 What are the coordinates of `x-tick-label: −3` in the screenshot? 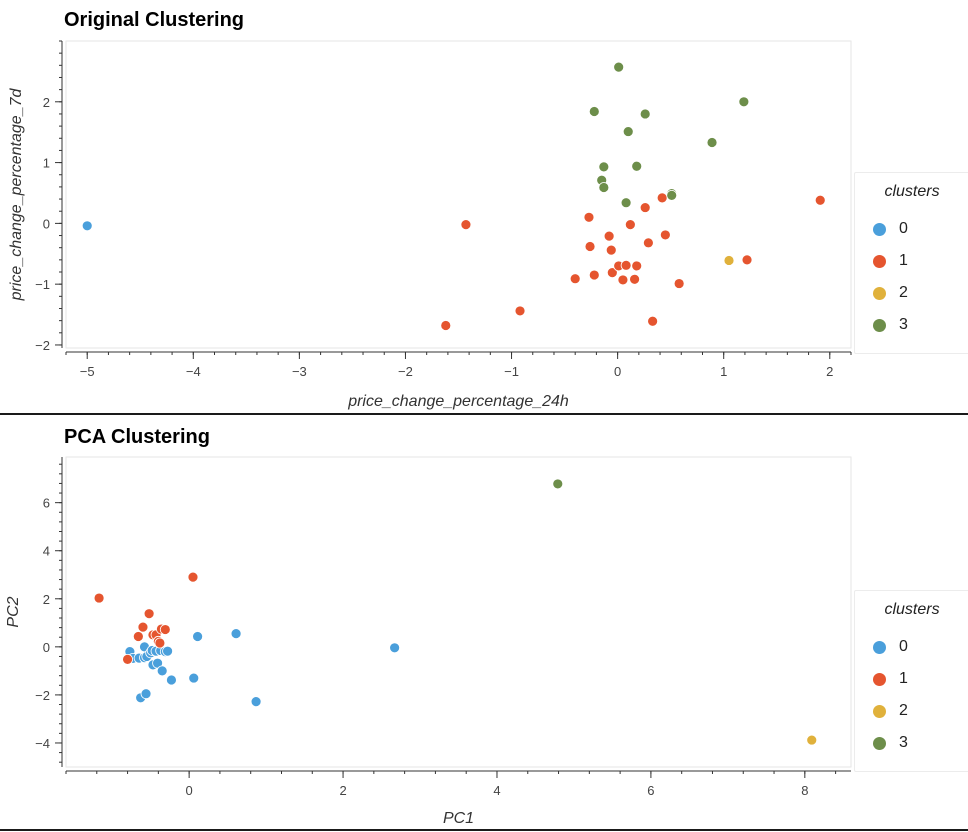 It's located at (299, 371).